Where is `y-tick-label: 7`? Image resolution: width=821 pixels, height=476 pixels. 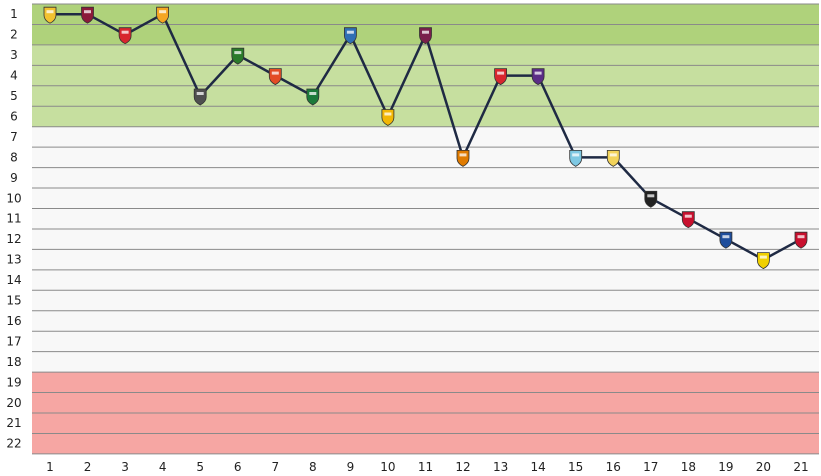 y-tick-label: 7 is located at coordinates (14, 137).